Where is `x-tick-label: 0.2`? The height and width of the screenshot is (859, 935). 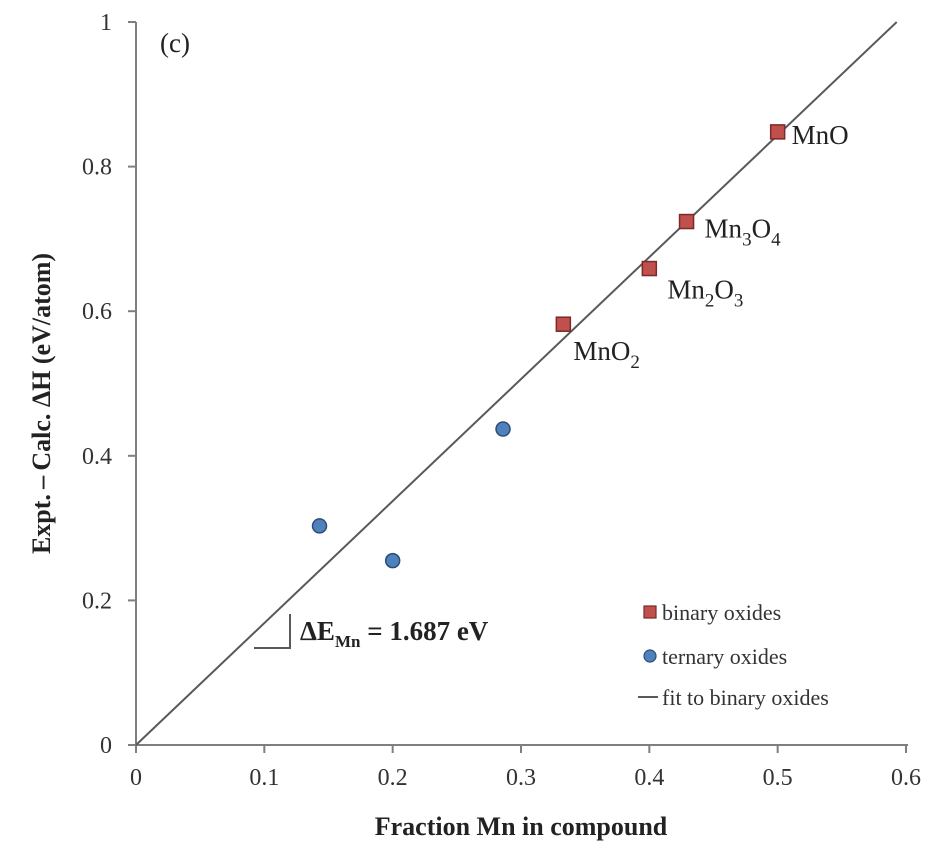
x-tick-label: 0.2 is located at coordinates (393, 778).